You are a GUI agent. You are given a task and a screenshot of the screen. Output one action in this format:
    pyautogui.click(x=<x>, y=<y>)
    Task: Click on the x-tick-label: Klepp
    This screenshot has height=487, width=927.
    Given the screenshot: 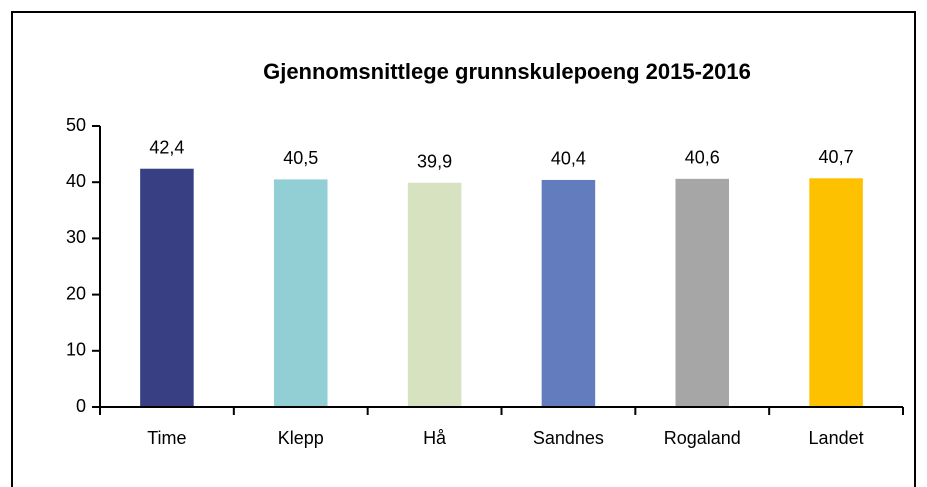 What is the action you would take?
    pyautogui.click(x=301, y=438)
    